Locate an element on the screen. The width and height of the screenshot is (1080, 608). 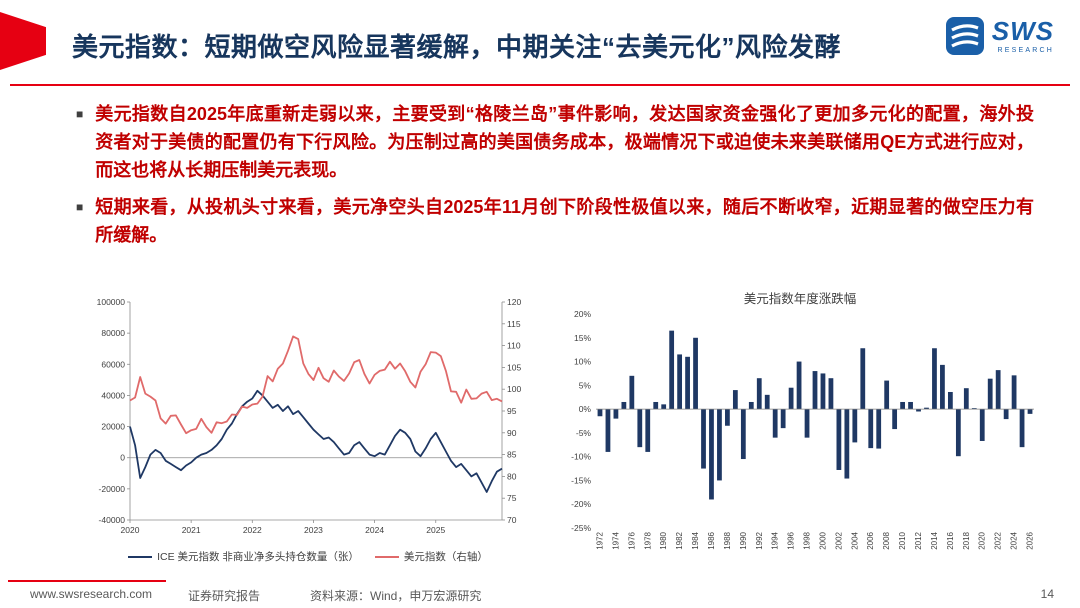
svg-text: 2026 is located at coordinates (1030, 540).